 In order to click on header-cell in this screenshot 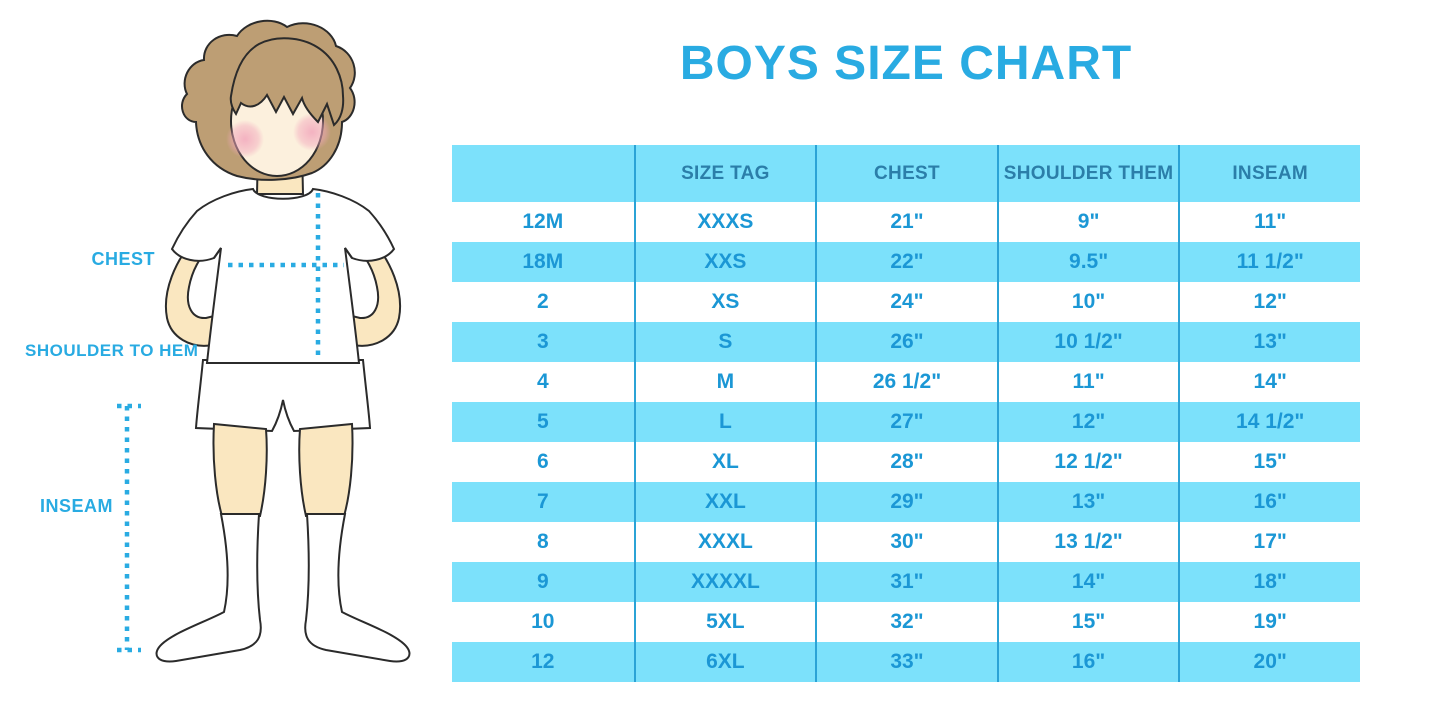, I will do `click(543, 173)`.